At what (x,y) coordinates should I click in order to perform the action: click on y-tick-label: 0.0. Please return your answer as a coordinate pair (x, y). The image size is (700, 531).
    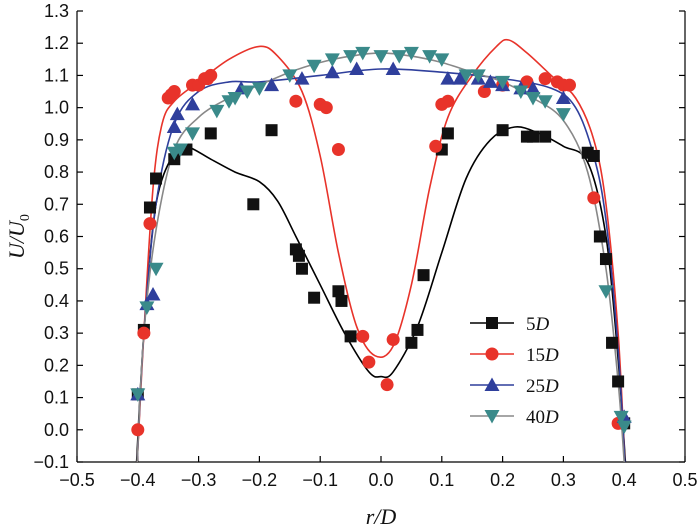
    Looking at the image, I should click on (56, 430).